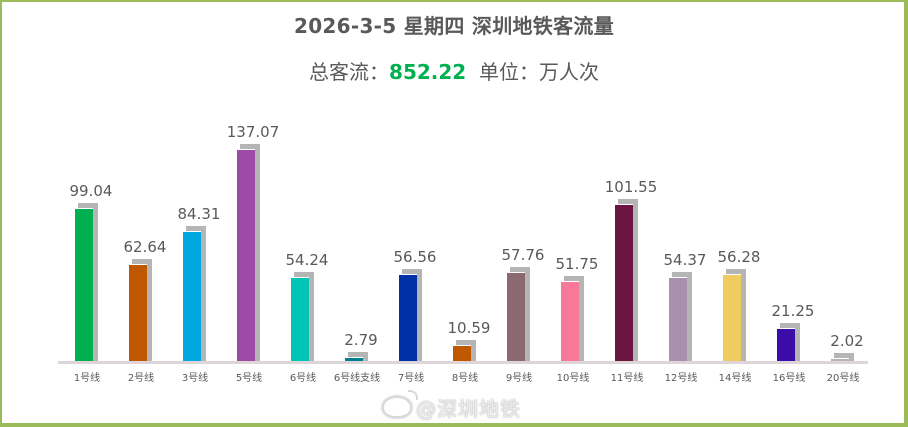 This screenshot has width=908, height=427. What do you see at coordinates (739, 256) in the screenshot?
I see `bar-value-label: 56.28` at bounding box center [739, 256].